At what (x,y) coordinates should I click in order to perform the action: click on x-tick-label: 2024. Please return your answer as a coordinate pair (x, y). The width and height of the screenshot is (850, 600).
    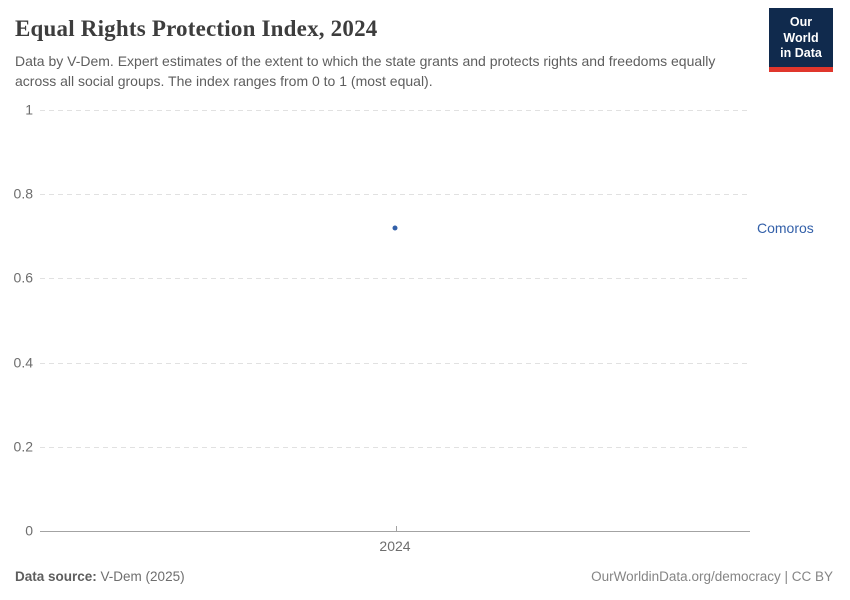
    Looking at the image, I should click on (395, 546).